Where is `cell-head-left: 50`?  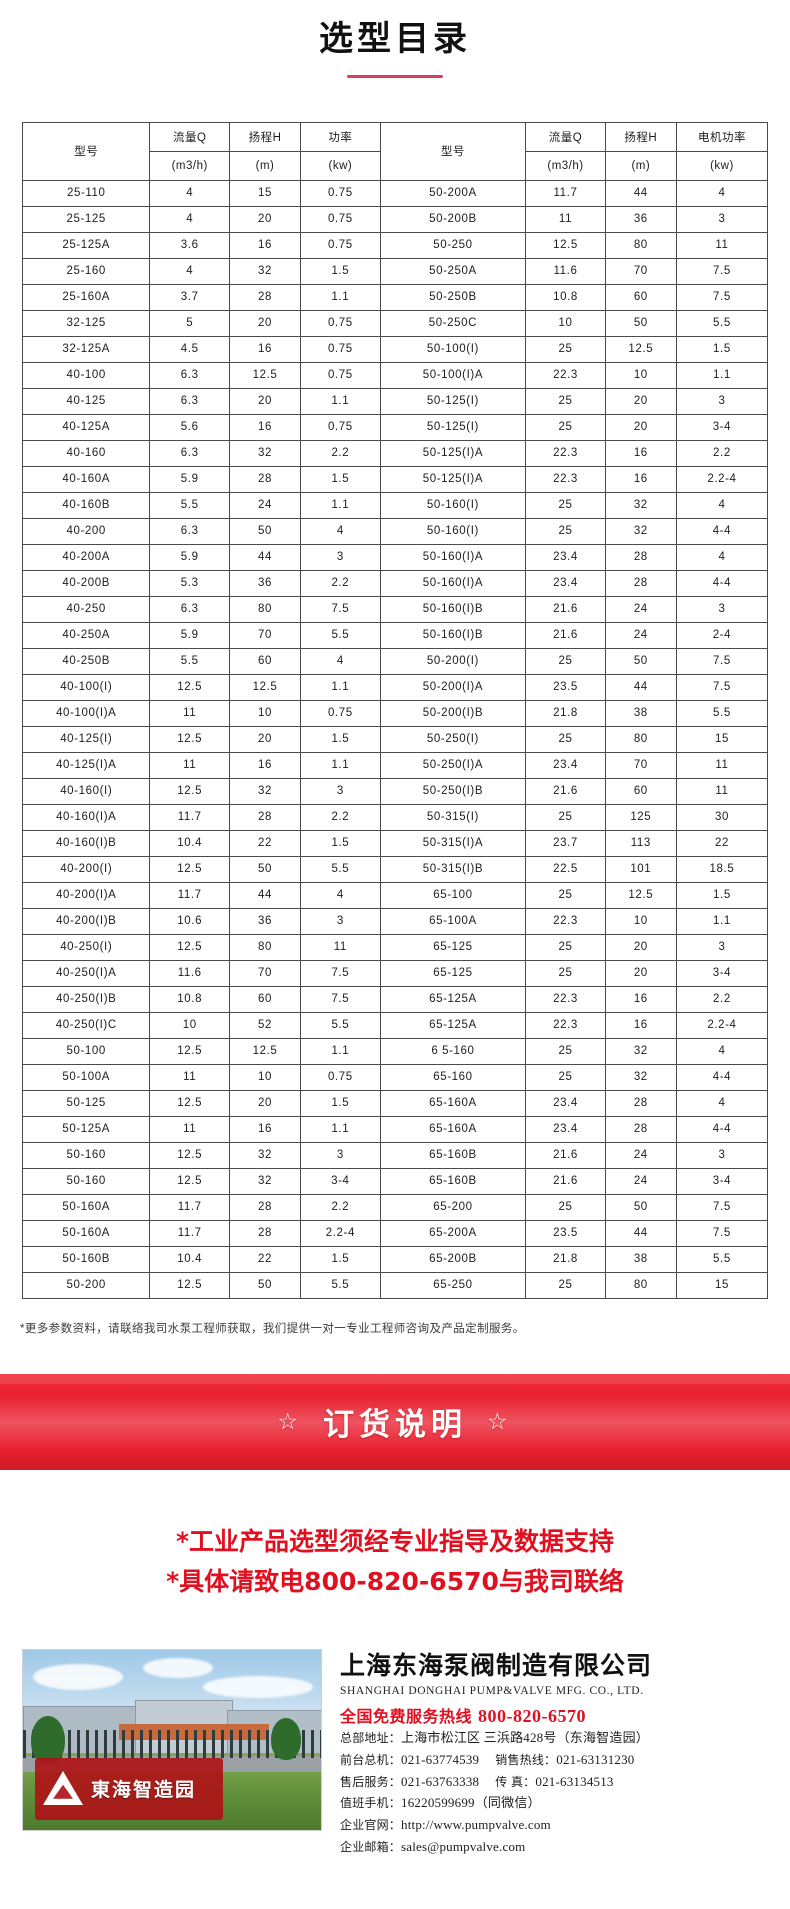
cell-head-left: 50 is located at coordinates (265, 1285).